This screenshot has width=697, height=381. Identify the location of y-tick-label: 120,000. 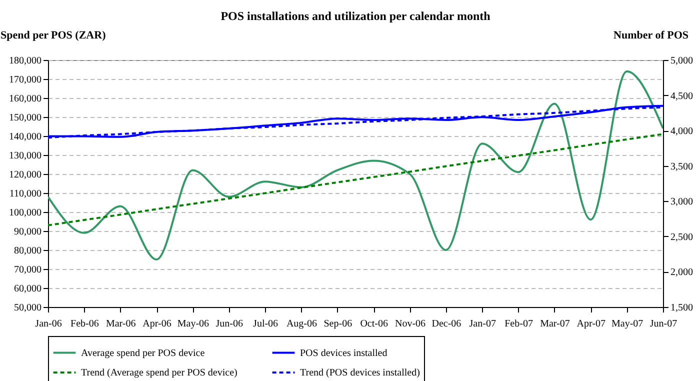
(25, 175).